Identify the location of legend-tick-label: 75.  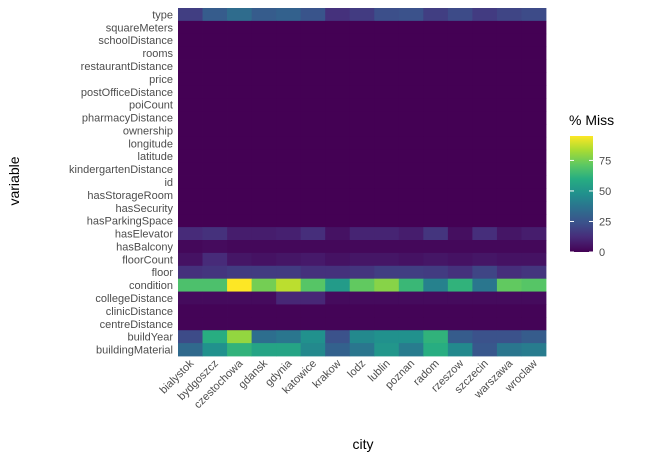
(605, 161).